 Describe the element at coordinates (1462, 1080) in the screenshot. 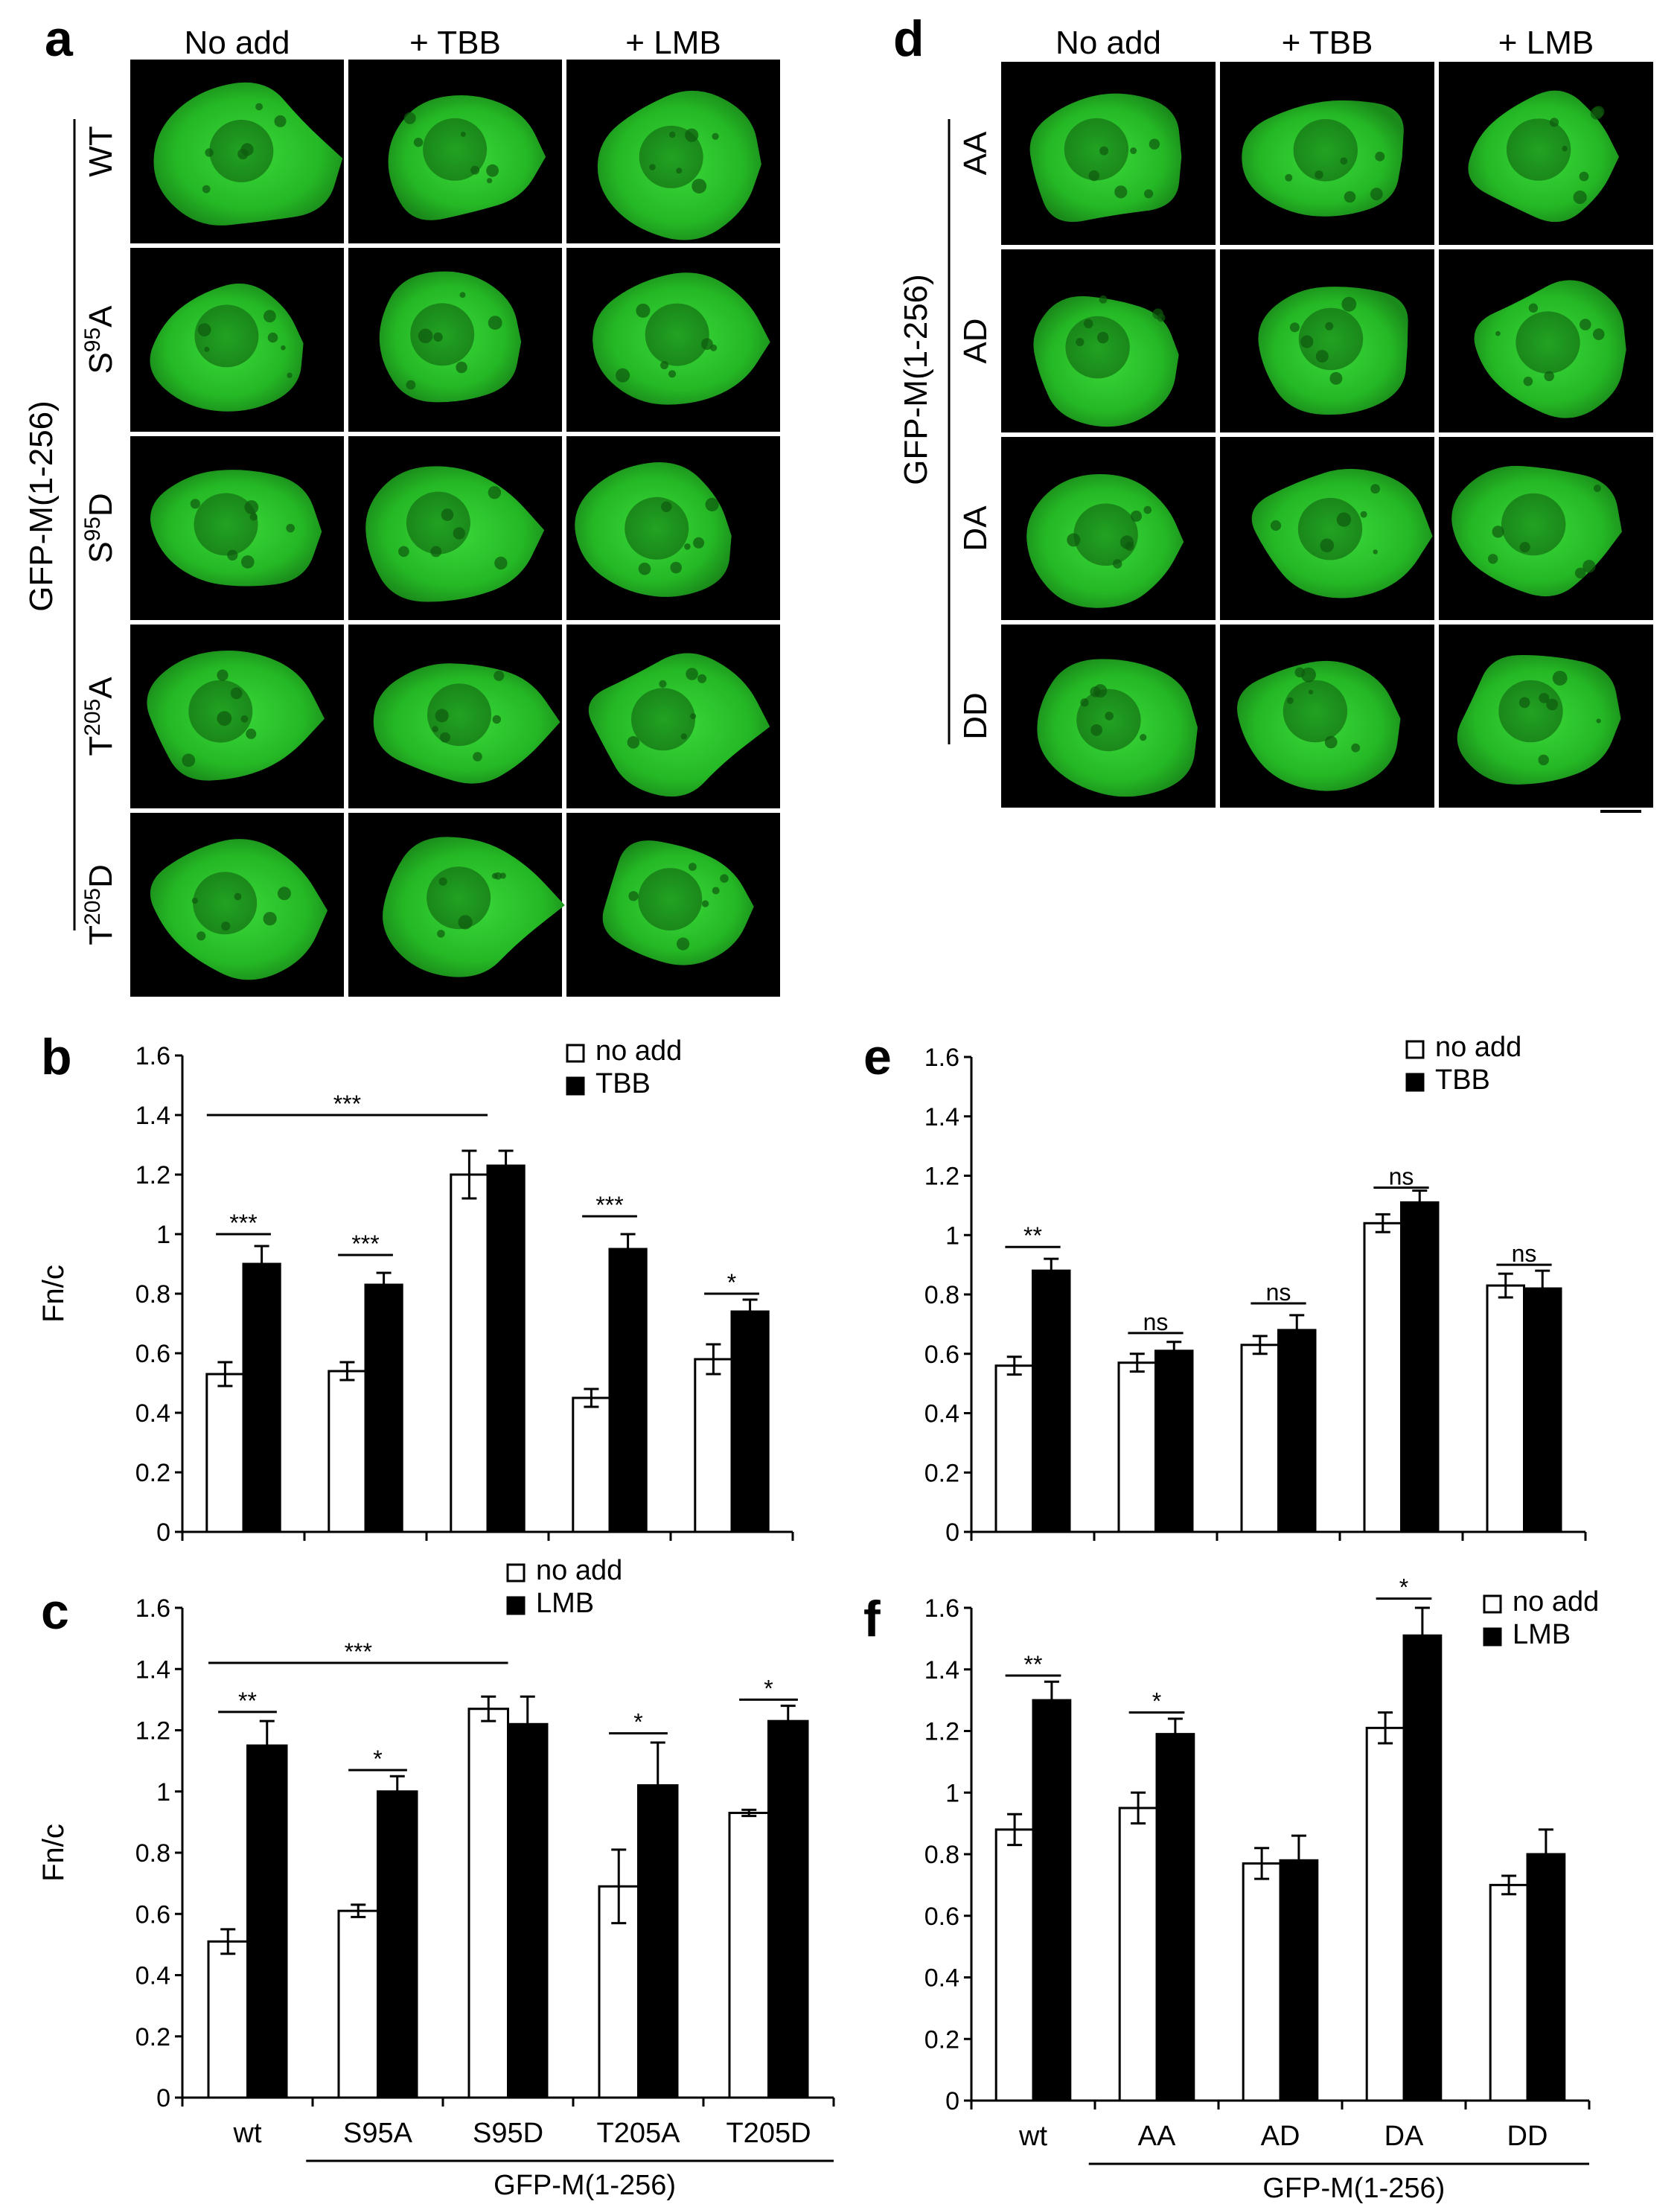

I see `legend-label: TBB` at that location.